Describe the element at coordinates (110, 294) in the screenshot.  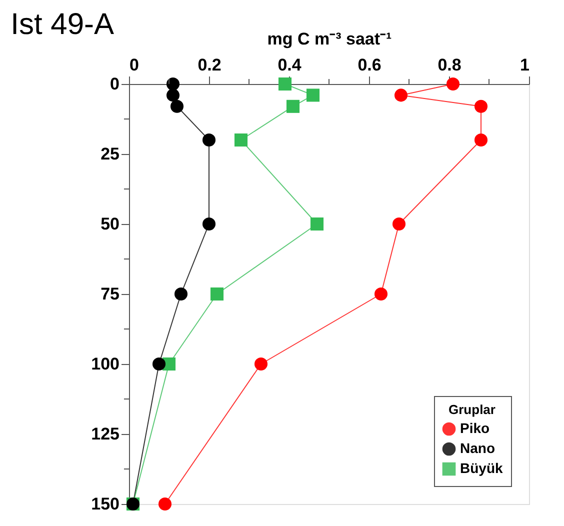
I see `y-tick-label: 75` at that location.